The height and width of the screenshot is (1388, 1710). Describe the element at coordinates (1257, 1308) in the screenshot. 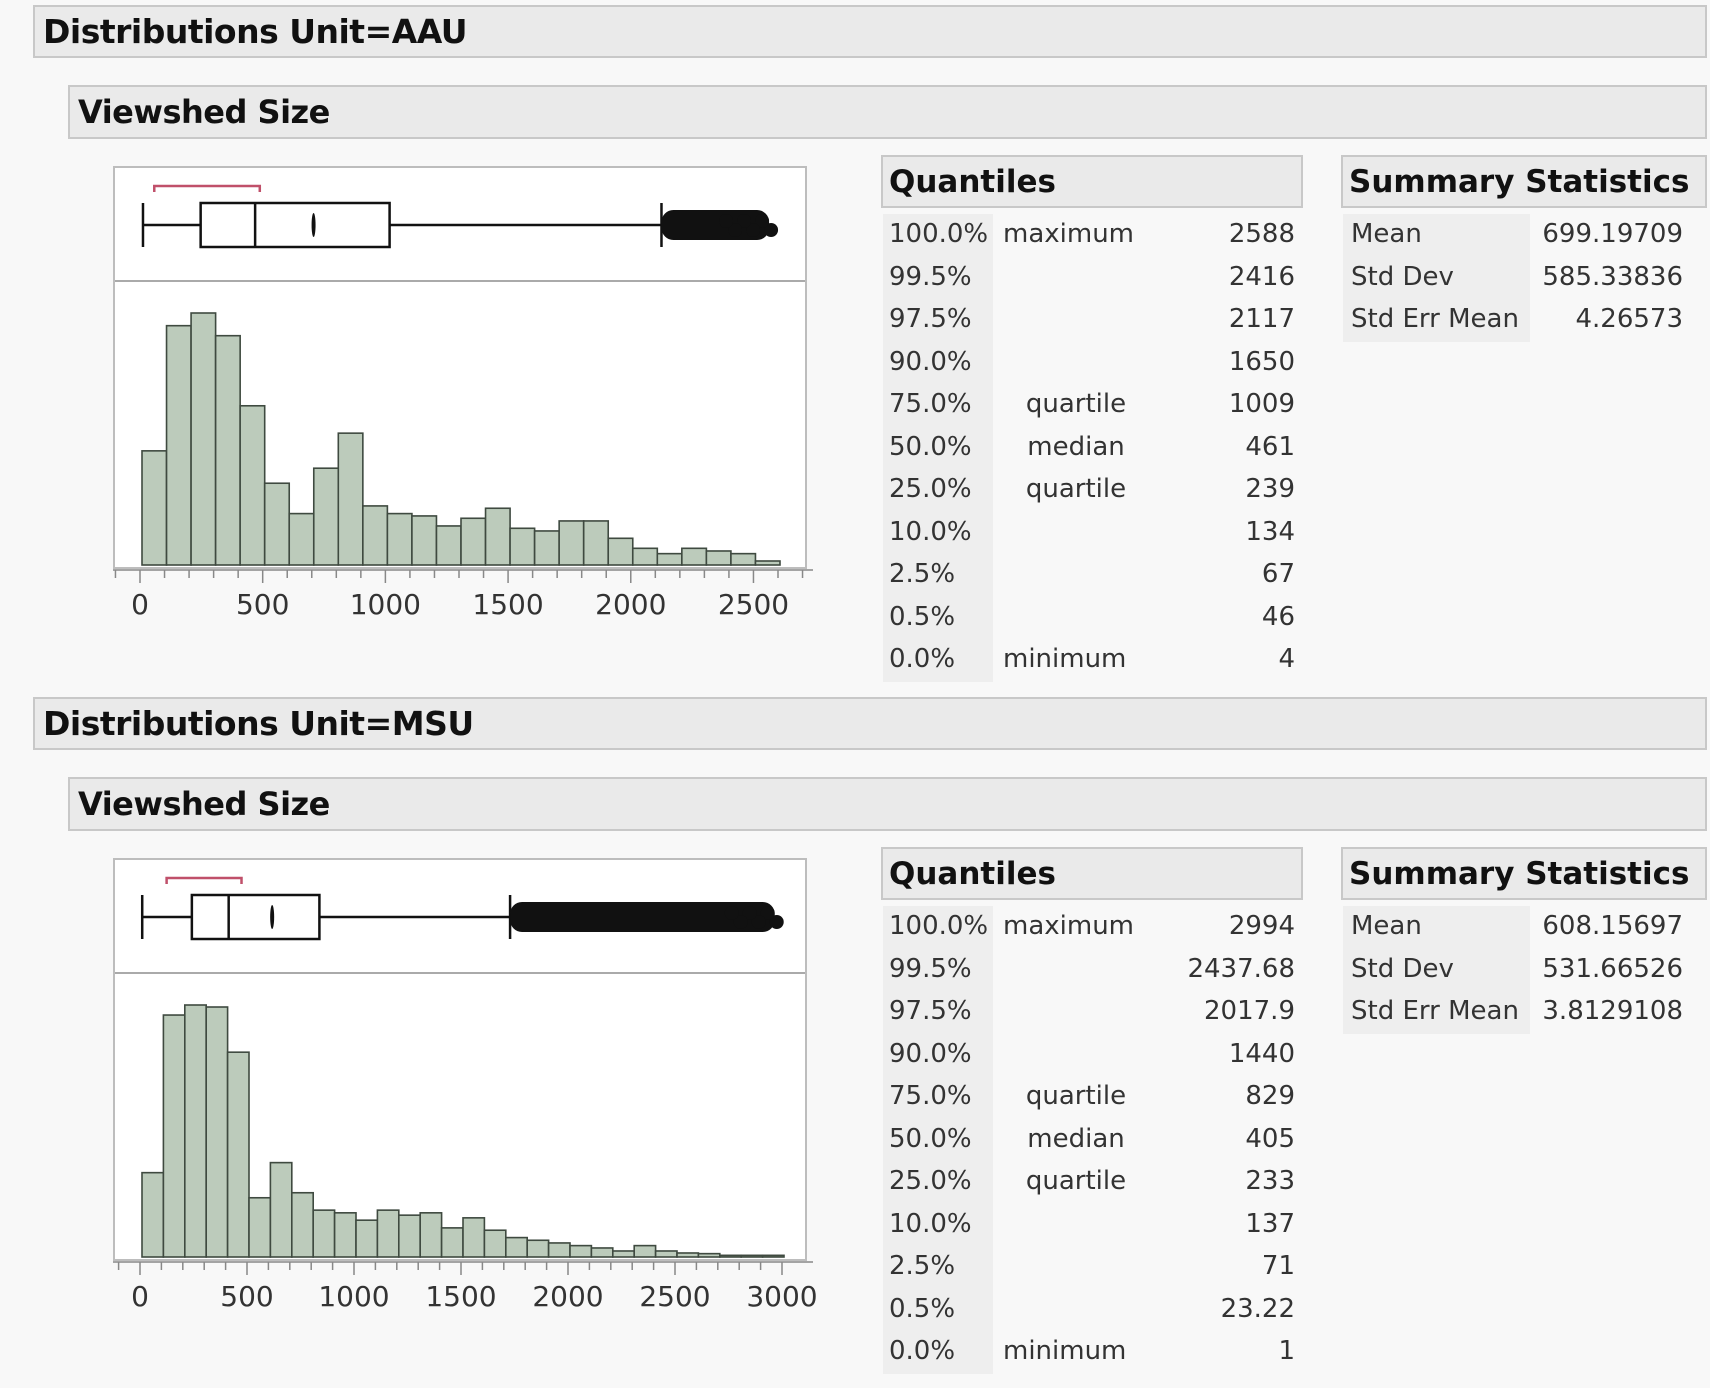

I see `quantile-value: 23.22` at that location.